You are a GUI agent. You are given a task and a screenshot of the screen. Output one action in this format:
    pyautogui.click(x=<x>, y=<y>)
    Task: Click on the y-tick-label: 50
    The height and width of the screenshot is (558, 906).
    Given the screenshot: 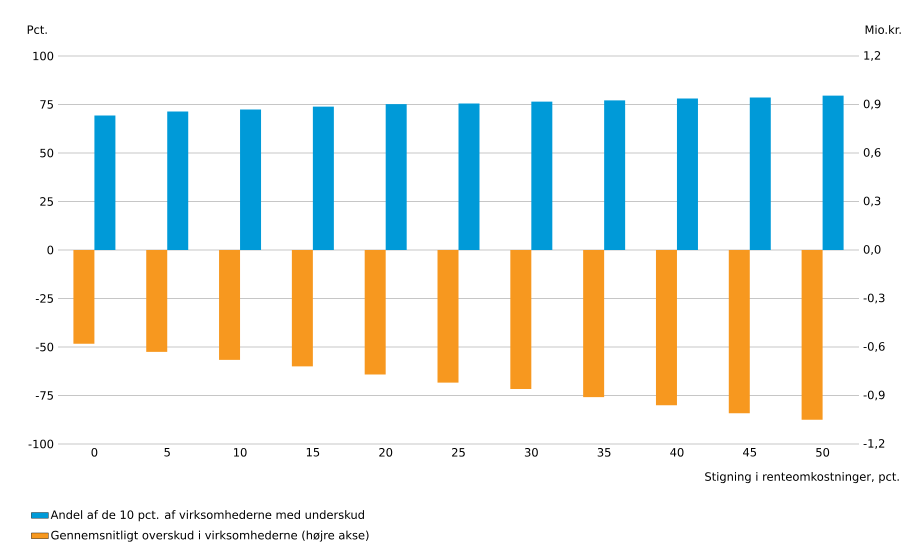 What is the action you would take?
    pyautogui.click(x=47, y=153)
    